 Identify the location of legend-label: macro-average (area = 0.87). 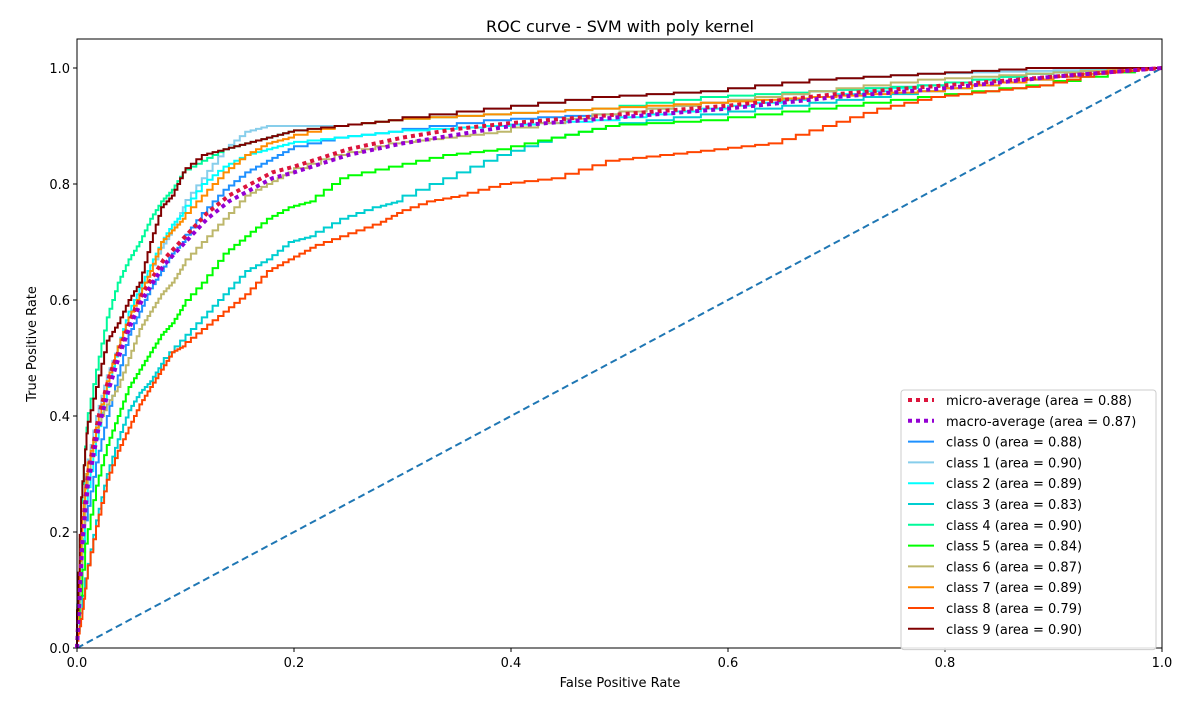
(1041, 422).